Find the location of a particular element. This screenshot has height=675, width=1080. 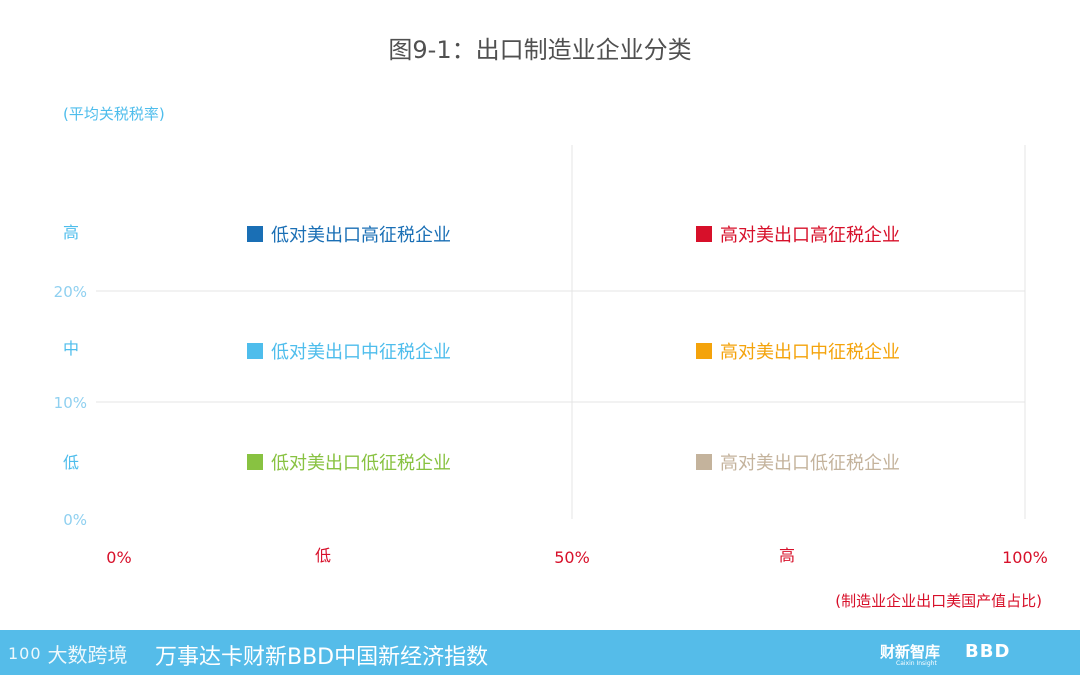

x-axis-title: (制造业企业出口美国产值占比) is located at coordinates (938, 601).